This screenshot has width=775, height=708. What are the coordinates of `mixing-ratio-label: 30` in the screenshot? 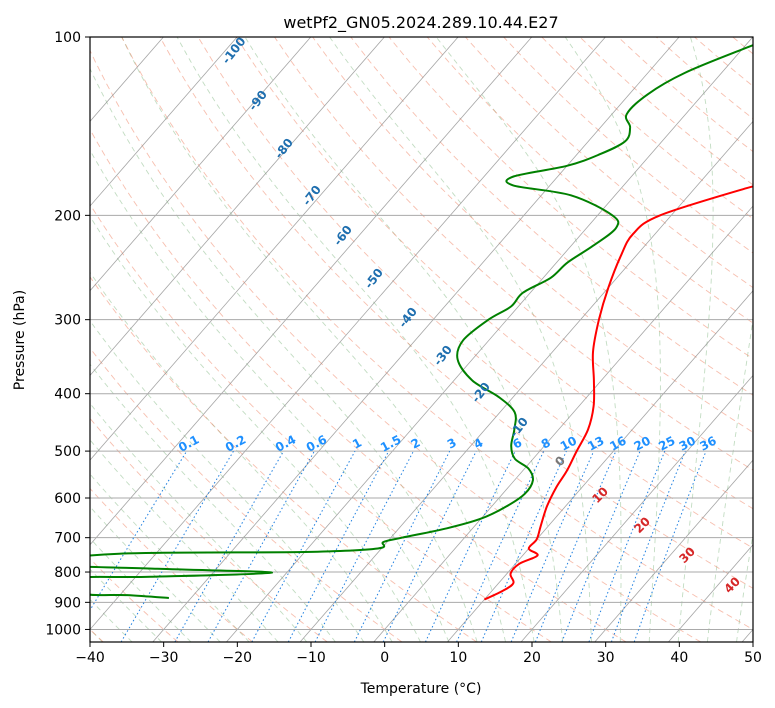 It's located at (687, 443).